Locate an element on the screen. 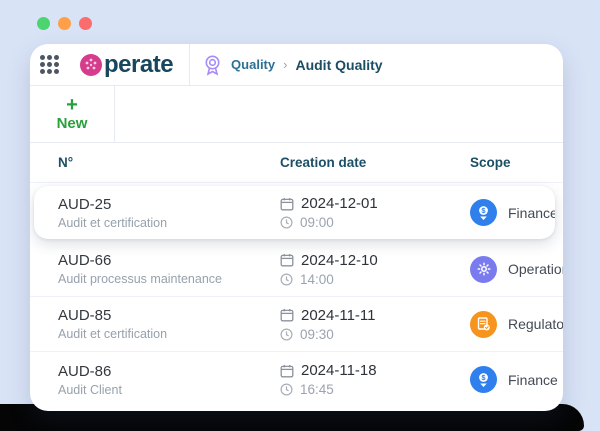 This screenshot has height=431, width=600. audit-time: 16:45 is located at coordinates (317, 389).